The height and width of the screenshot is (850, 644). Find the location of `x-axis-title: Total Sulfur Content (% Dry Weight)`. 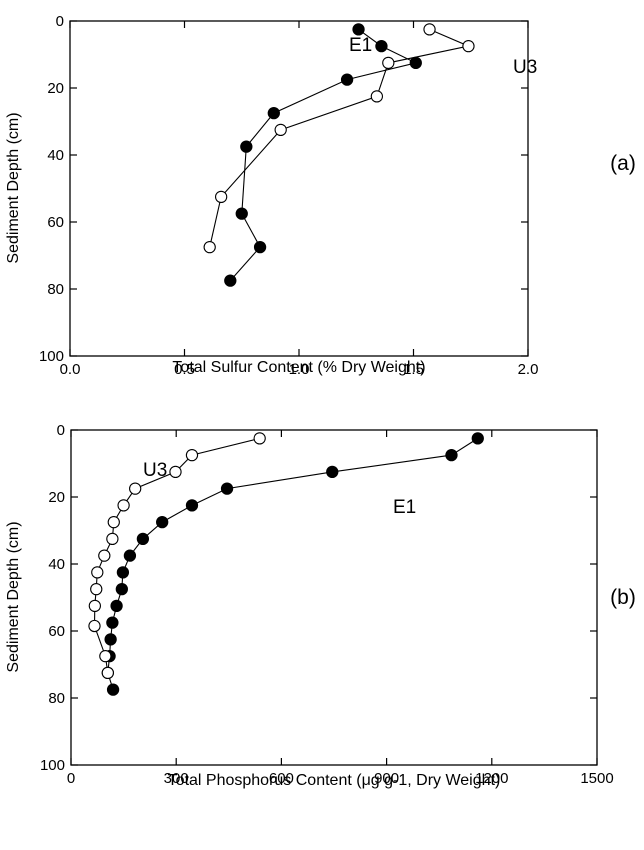

x-axis-title: Total Sulfur Content (% Dry Weight) is located at coordinates (298, 367).